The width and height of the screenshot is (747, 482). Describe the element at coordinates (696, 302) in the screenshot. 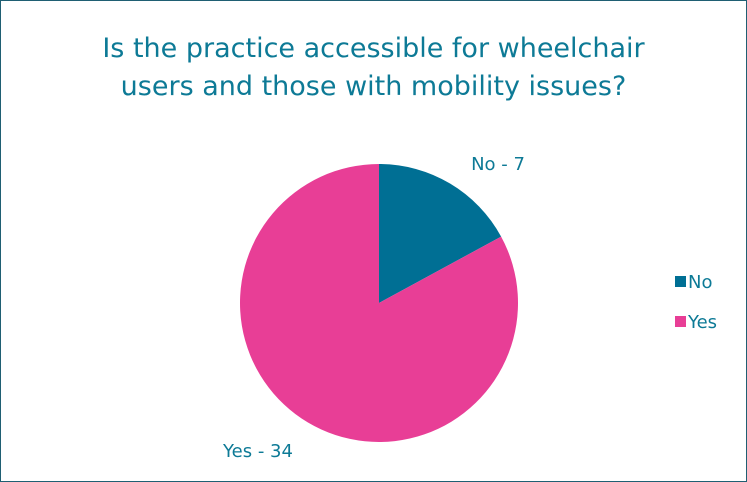

I see `legend: No Yes` at that location.